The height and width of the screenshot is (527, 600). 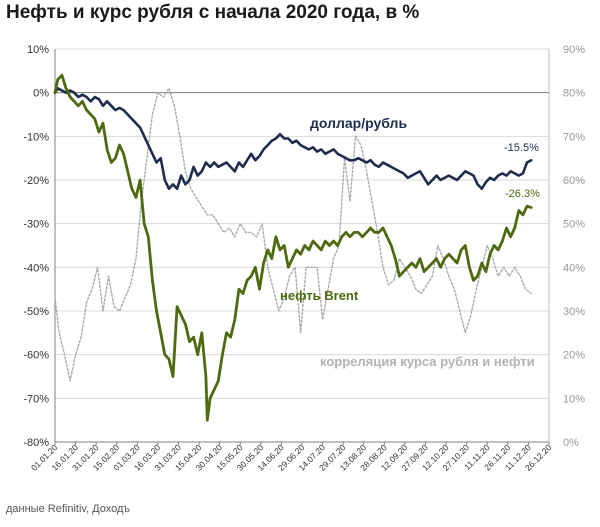 What do you see at coordinates (521, 148) in the screenshot?
I see `label-usd-end-value: -15.5%` at bounding box center [521, 148].